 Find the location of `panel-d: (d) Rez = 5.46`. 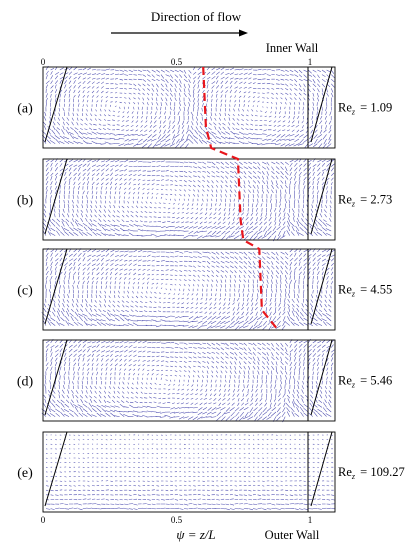

panel-d: (d) Rez = 5.46 is located at coordinates (204, 380).